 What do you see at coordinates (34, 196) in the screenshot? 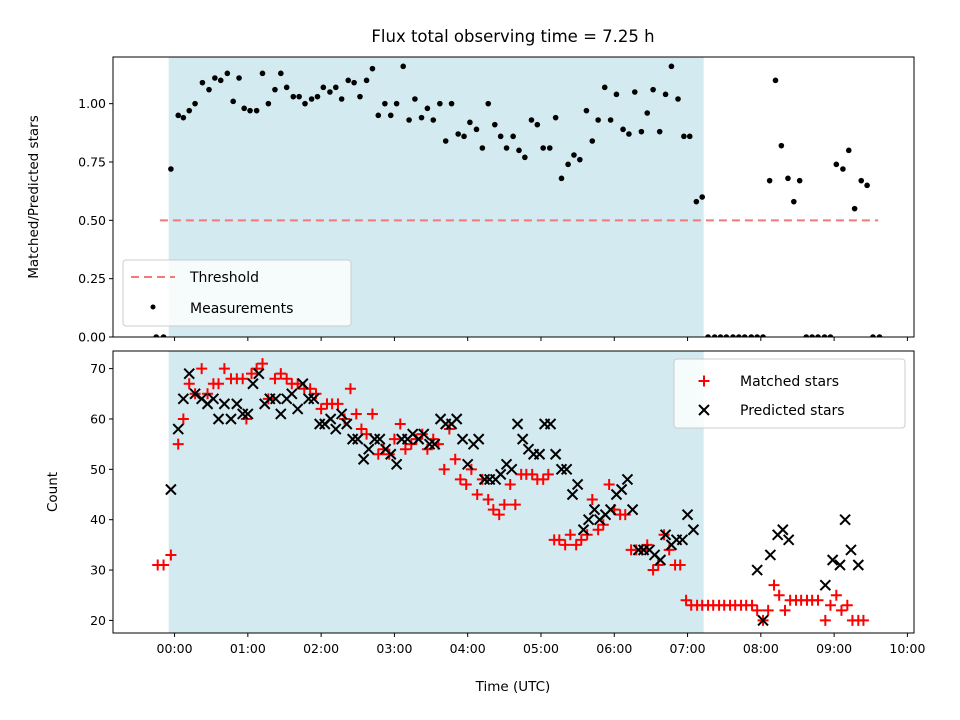
I see `top-y-axis-label: Matched/Predicted stars` at bounding box center [34, 196].